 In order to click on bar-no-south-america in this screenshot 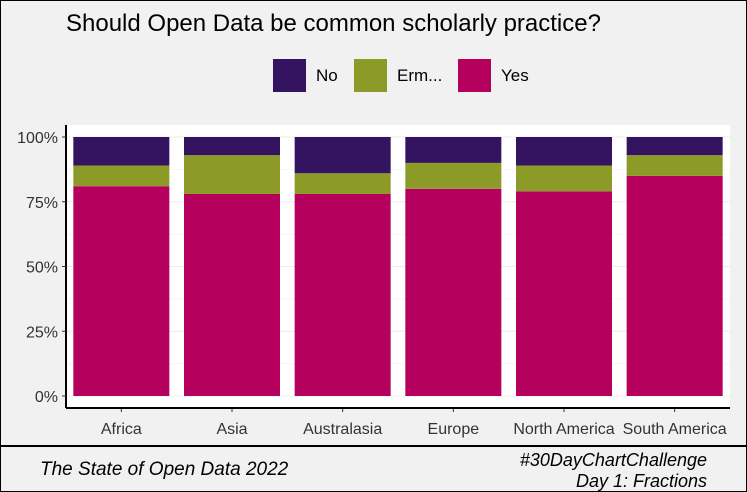, I will do `click(674, 146)`.